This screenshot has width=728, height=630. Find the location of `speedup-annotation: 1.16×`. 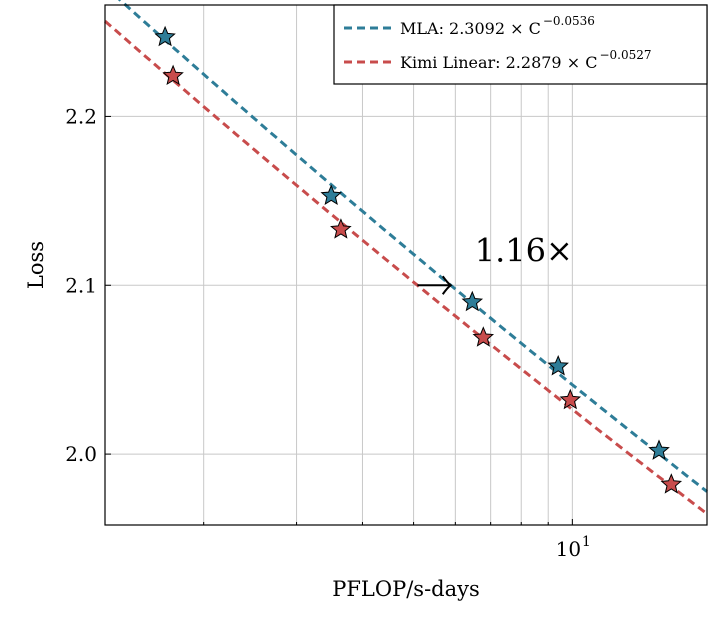

speedup-annotation: 1.16× is located at coordinates (495, 263).